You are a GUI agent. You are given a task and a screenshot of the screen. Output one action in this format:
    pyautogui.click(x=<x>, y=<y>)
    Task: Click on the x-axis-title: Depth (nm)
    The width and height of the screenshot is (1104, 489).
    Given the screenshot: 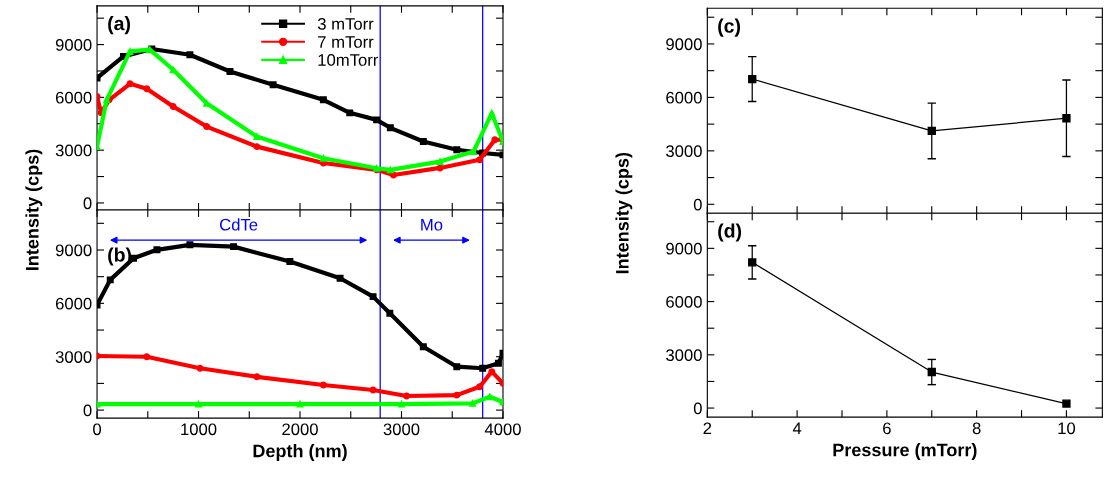 What is the action you would take?
    pyautogui.click(x=300, y=452)
    